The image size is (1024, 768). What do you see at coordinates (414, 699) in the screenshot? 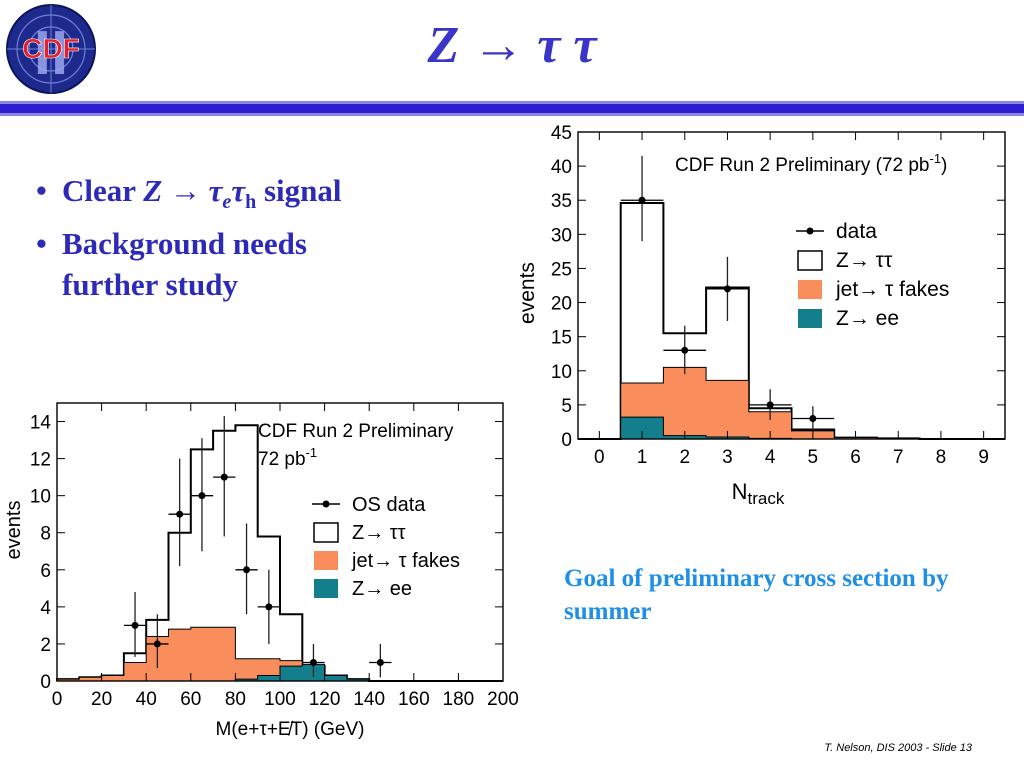
I see `x-tick-label: 160` at bounding box center [414, 699].